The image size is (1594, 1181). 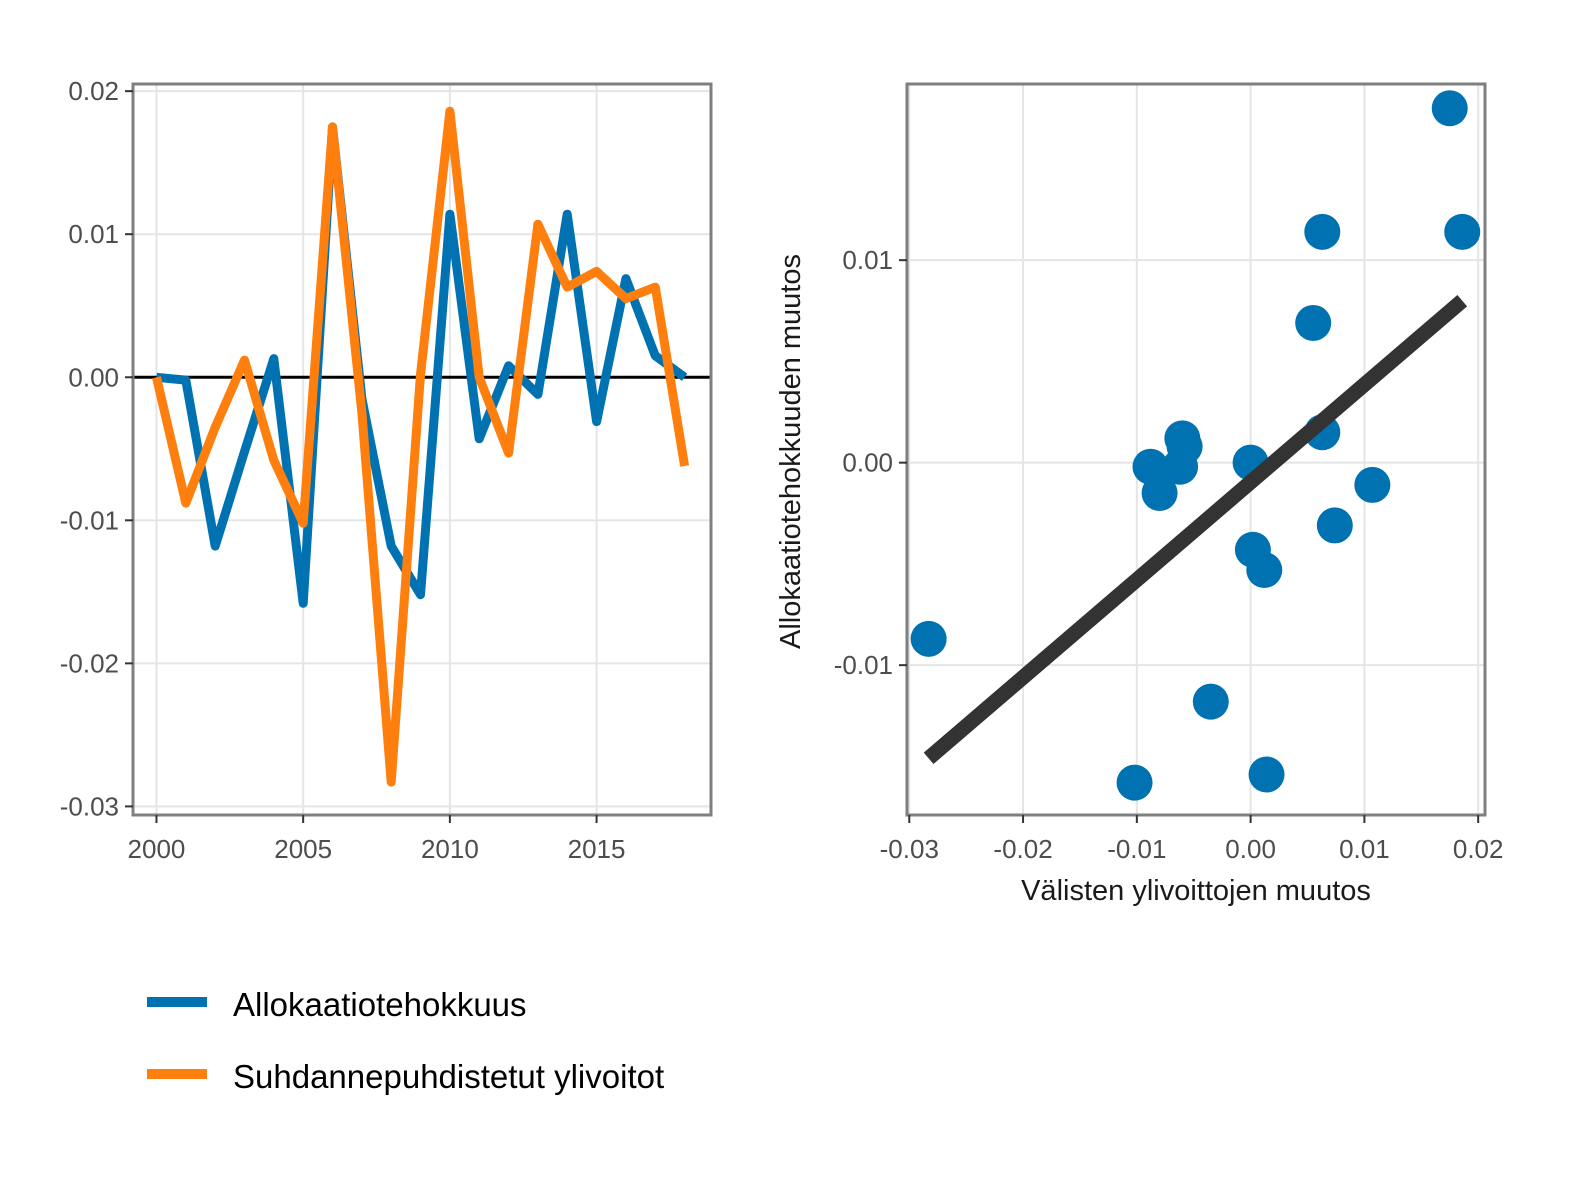 What do you see at coordinates (909, 849) in the screenshot?
I see `x-tick-label: -0.03` at bounding box center [909, 849].